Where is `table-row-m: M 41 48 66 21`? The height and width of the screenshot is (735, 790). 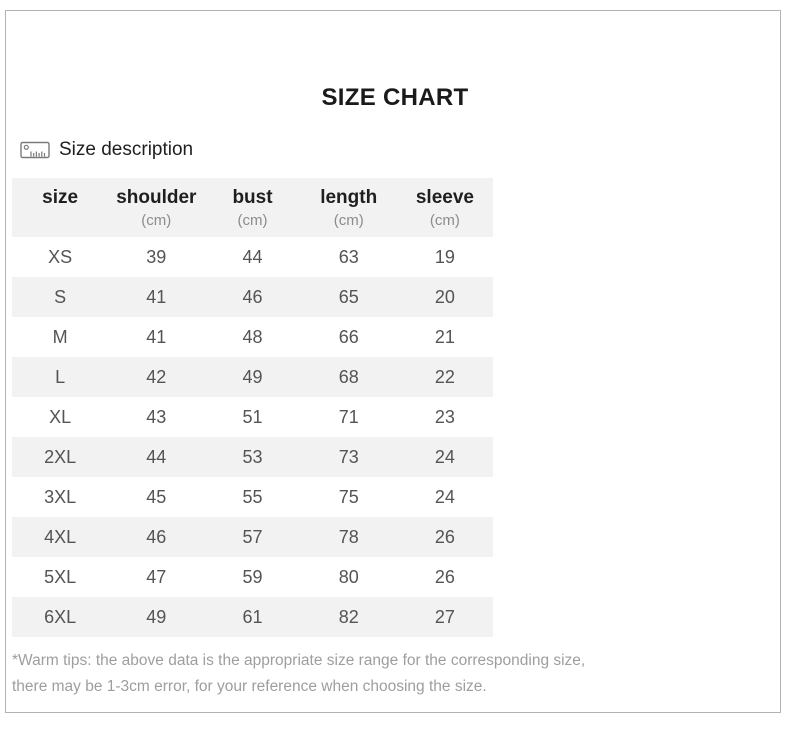
table-row-m: M 41 48 66 21 is located at coordinates (252, 337).